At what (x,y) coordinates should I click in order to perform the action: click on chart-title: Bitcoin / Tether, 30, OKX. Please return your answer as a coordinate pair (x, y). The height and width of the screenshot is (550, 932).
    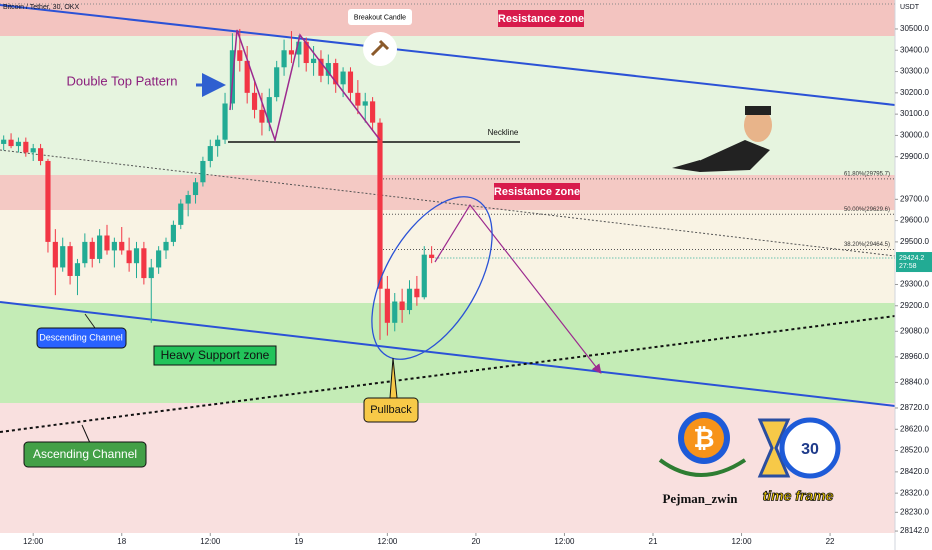
    Looking at the image, I should click on (41, 7).